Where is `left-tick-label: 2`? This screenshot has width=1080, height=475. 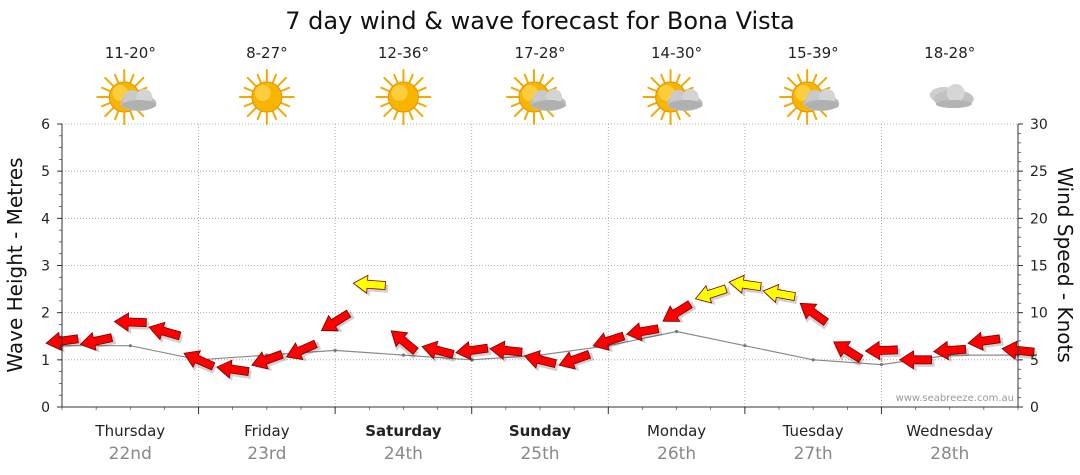 left-tick-label: 2 is located at coordinates (45, 314).